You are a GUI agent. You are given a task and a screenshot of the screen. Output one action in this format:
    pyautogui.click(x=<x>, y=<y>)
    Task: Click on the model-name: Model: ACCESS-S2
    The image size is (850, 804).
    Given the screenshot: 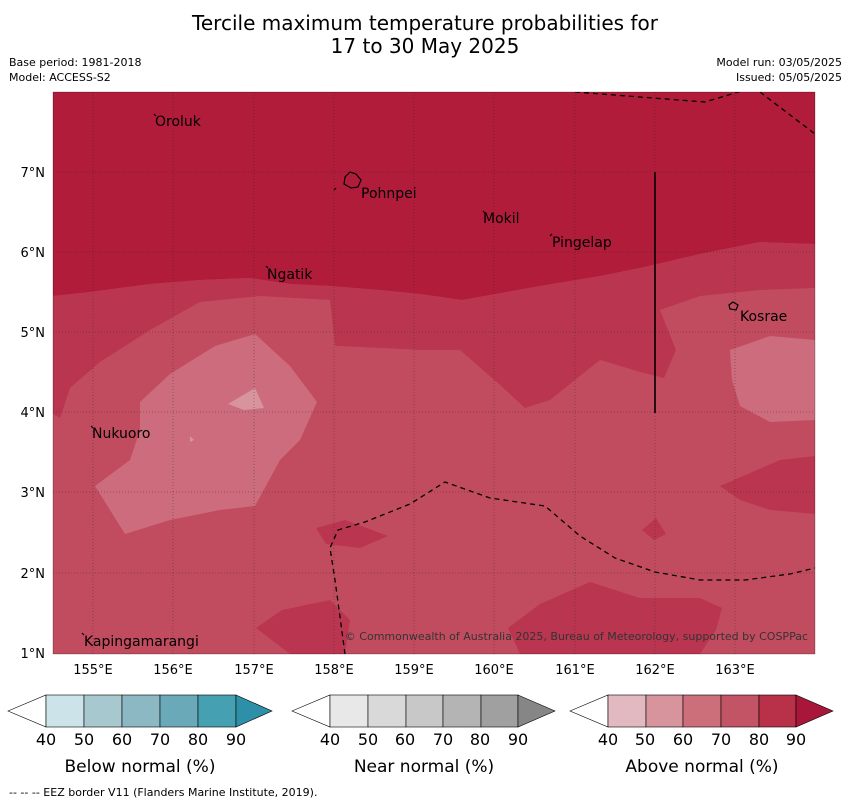 What is the action you would take?
    pyautogui.click(x=60, y=77)
    